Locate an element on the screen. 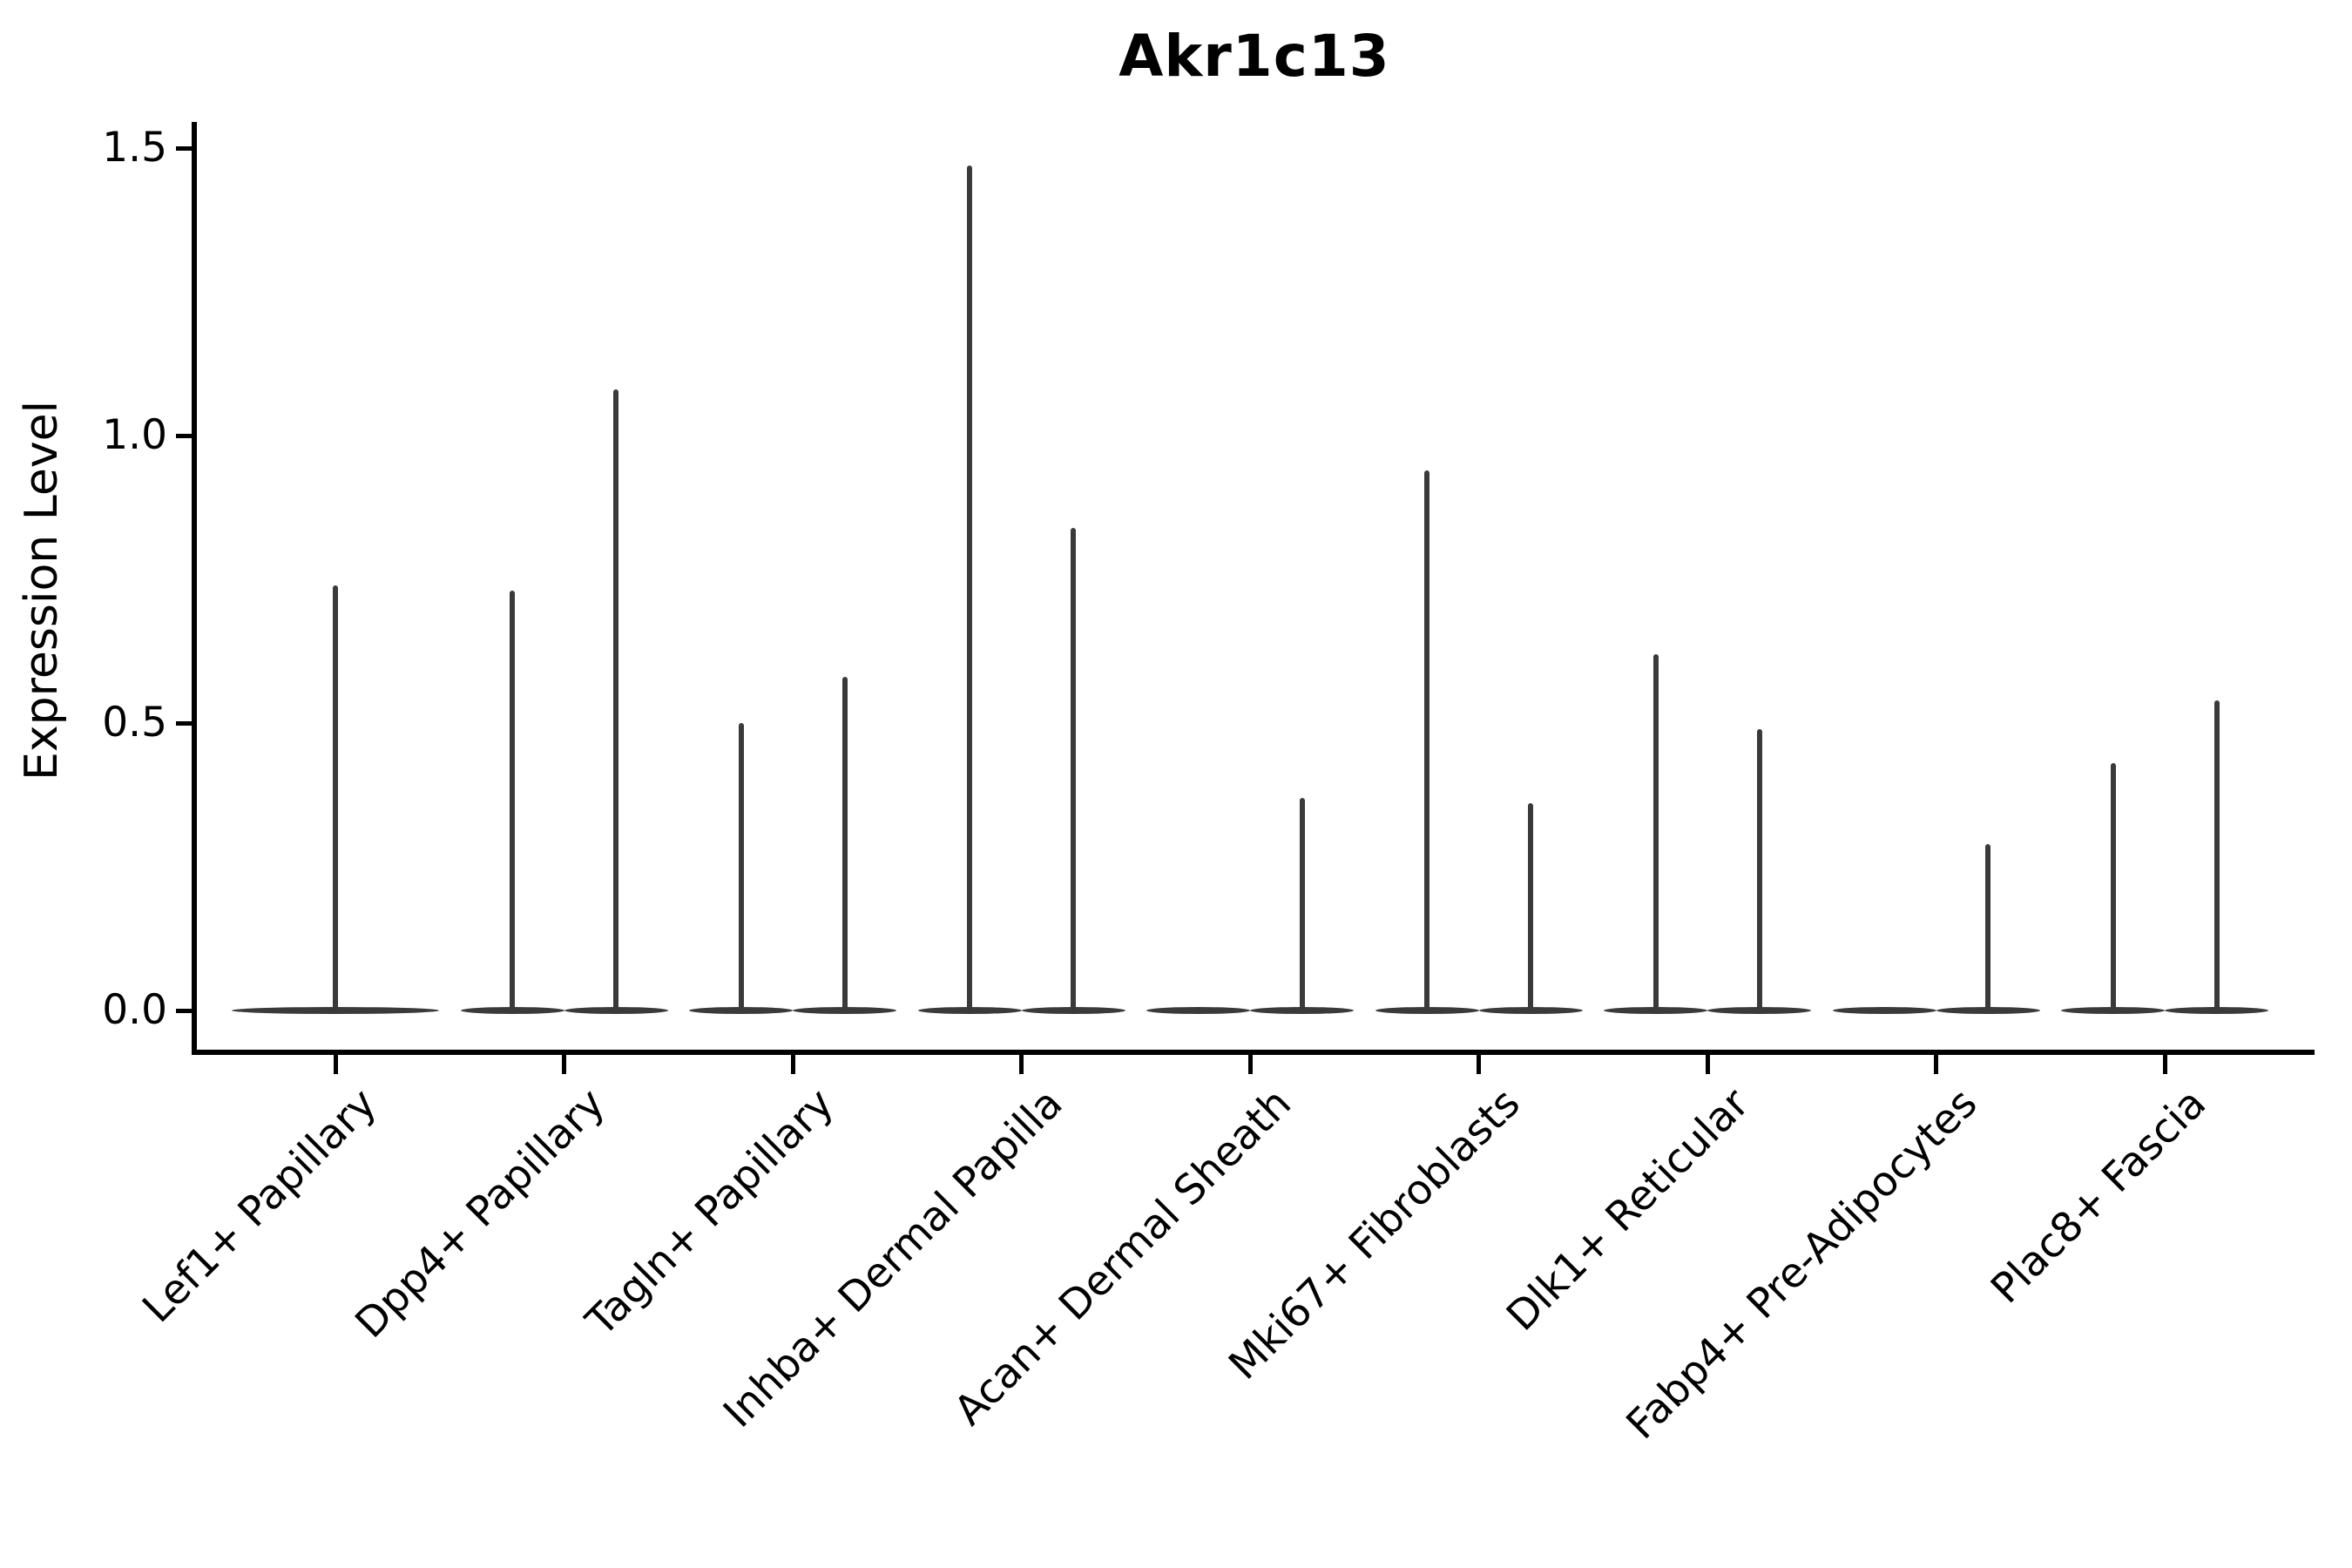 The height and width of the screenshot is (1568, 2352). chart-title: Akr1c13 is located at coordinates (1254, 56).